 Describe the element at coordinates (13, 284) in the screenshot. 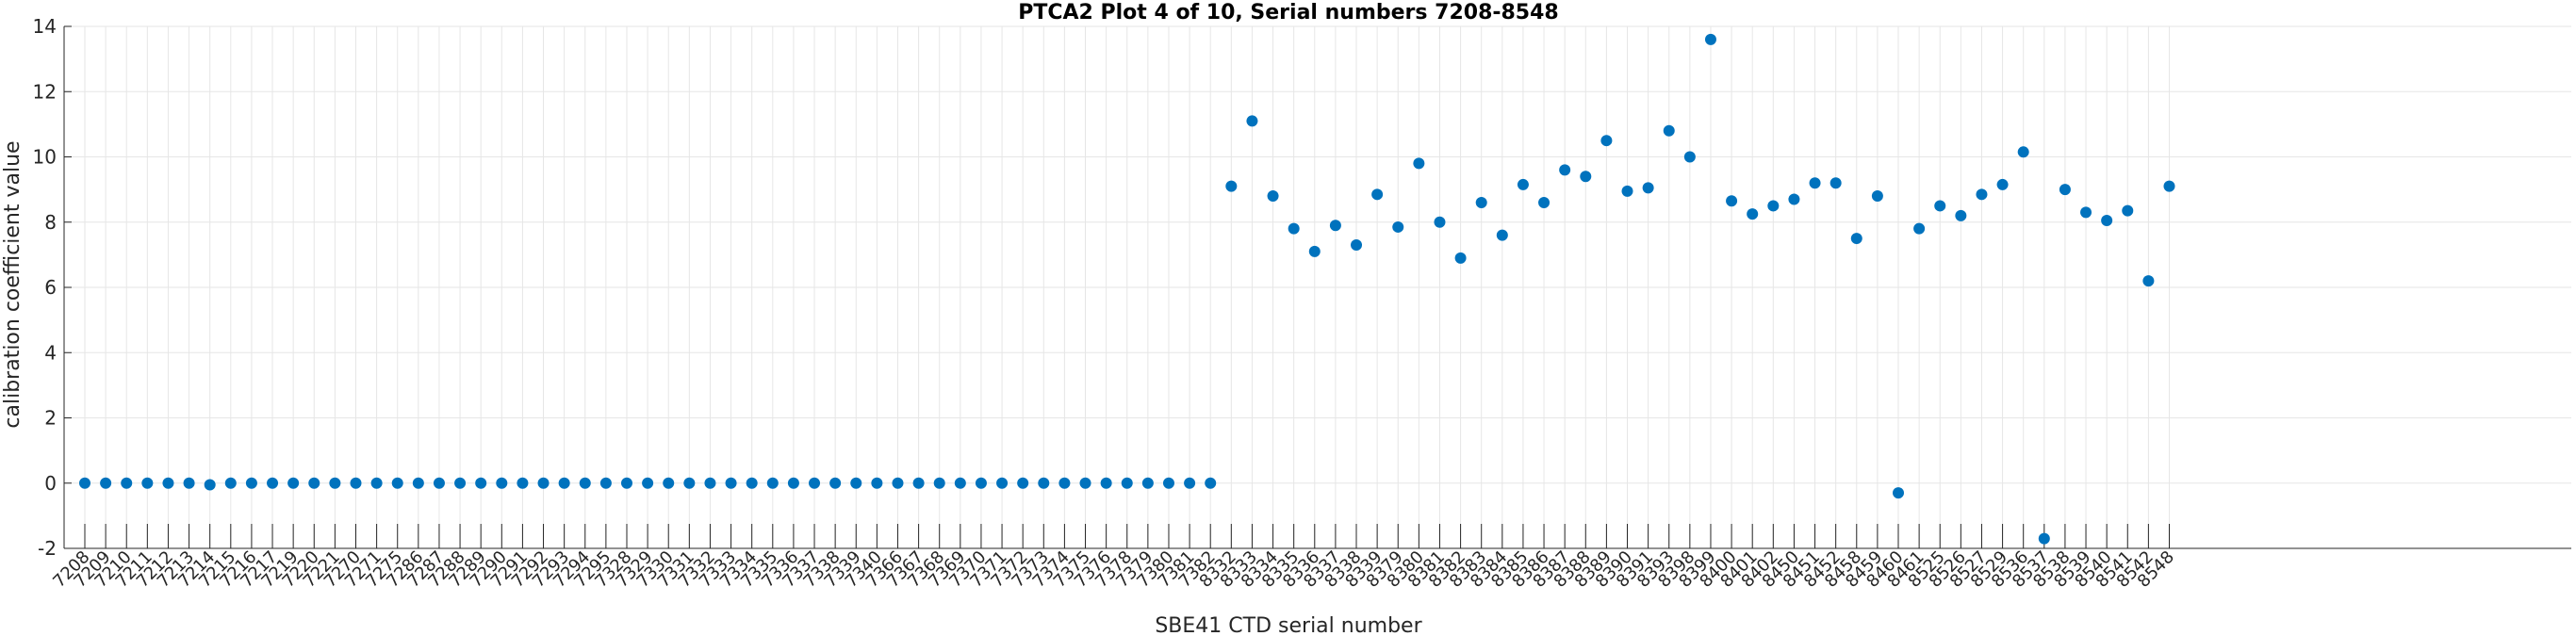

I see `y-axis-label: calibration coefficient value` at that location.